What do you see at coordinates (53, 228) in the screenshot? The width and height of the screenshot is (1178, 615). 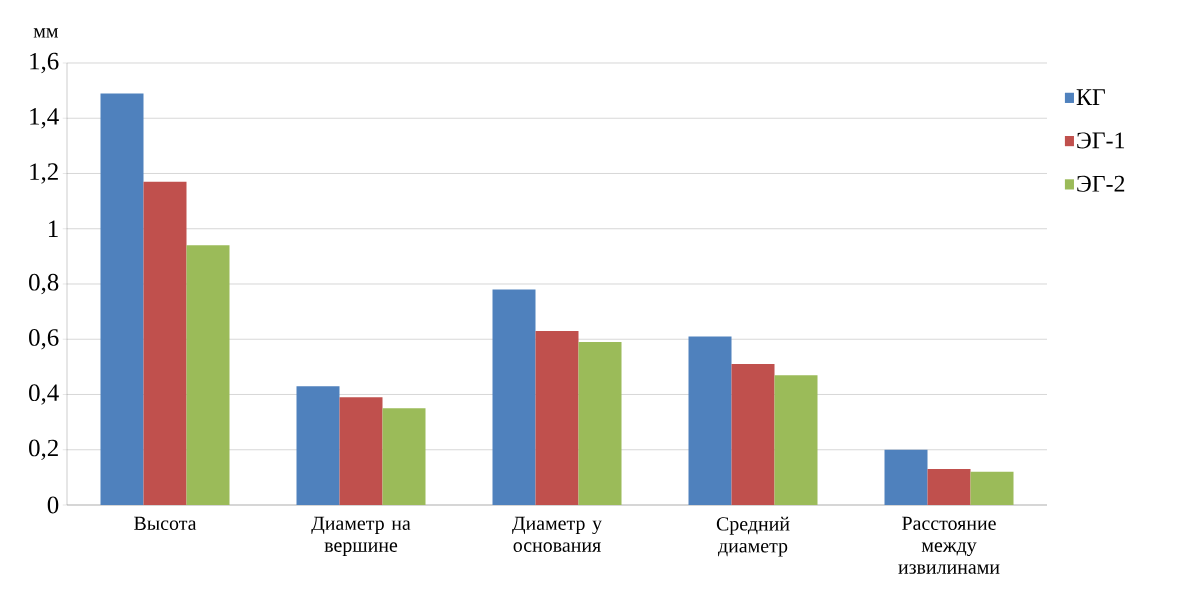 I see `y-tick-label: 1` at bounding box center [53, 228].